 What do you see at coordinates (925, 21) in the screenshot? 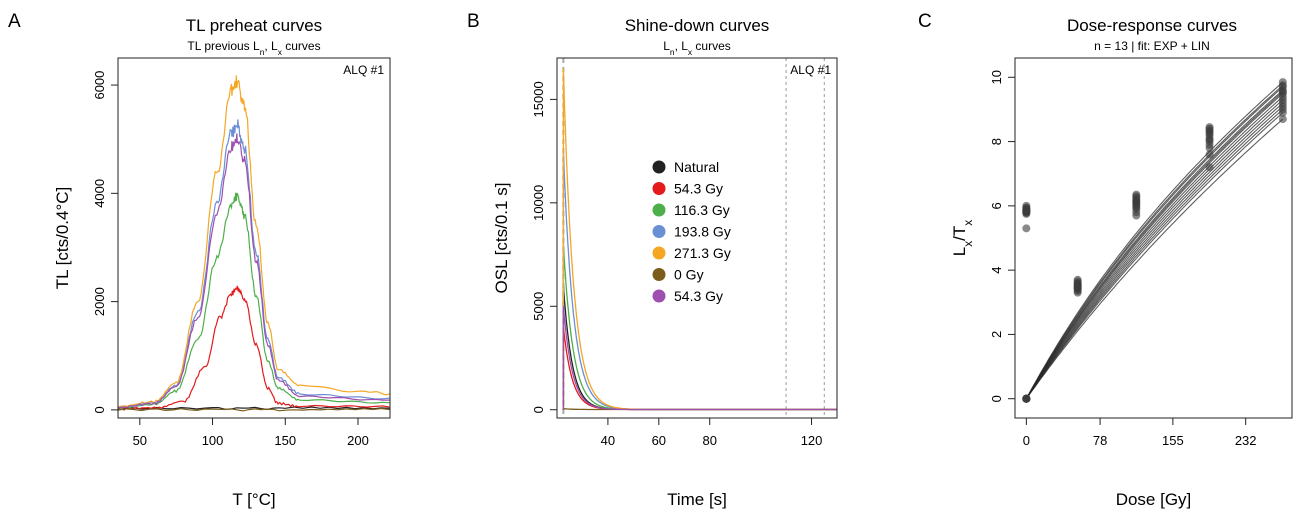
I see `panel-label: C` at bounding box center [925, 21].